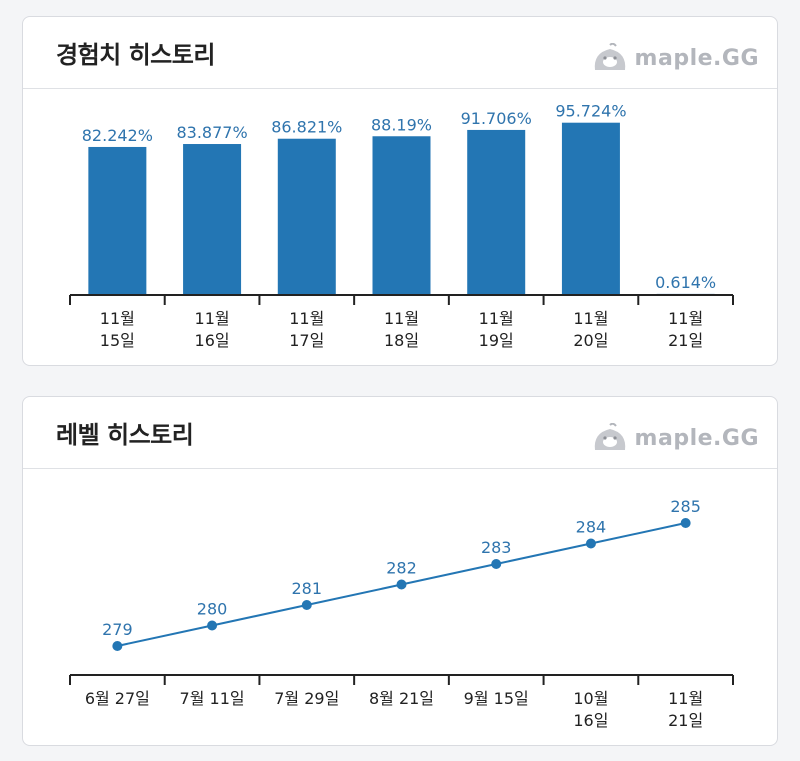  What do you see at coordinates (211, 132) in the screenshot?
I see `exp-data-label: 83.877%` at bounding box center [211, 132].